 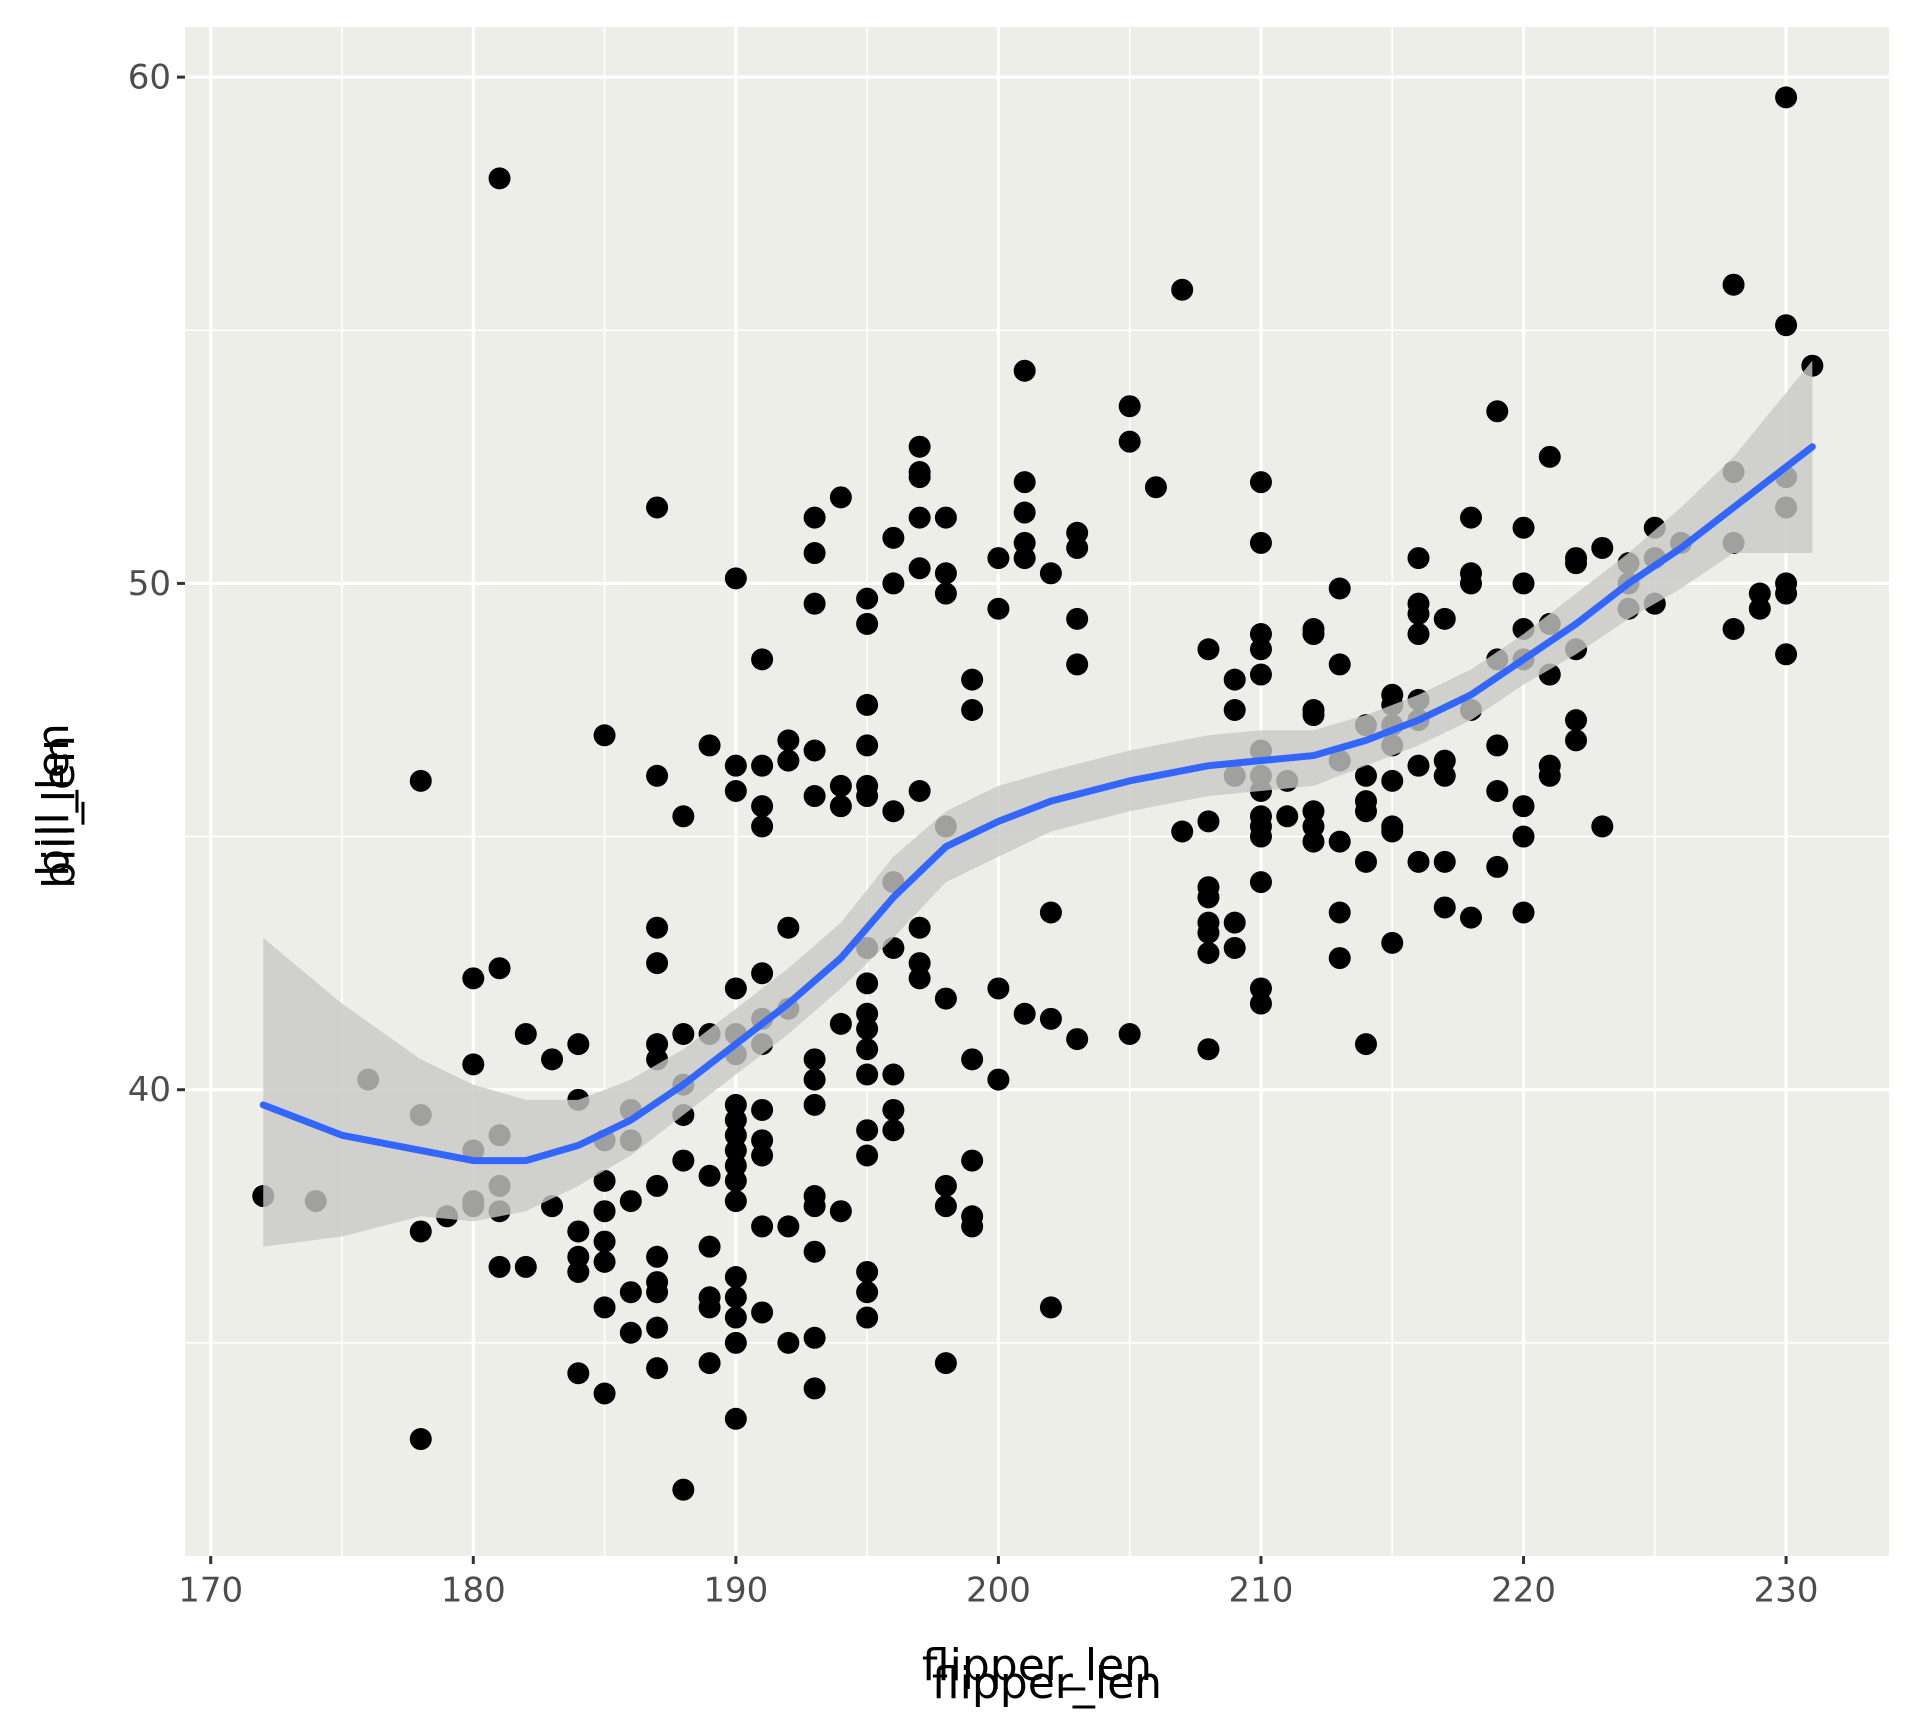 I want to click on x-axis-title-echo: flipper_len, so click(x=1047, y=1683).